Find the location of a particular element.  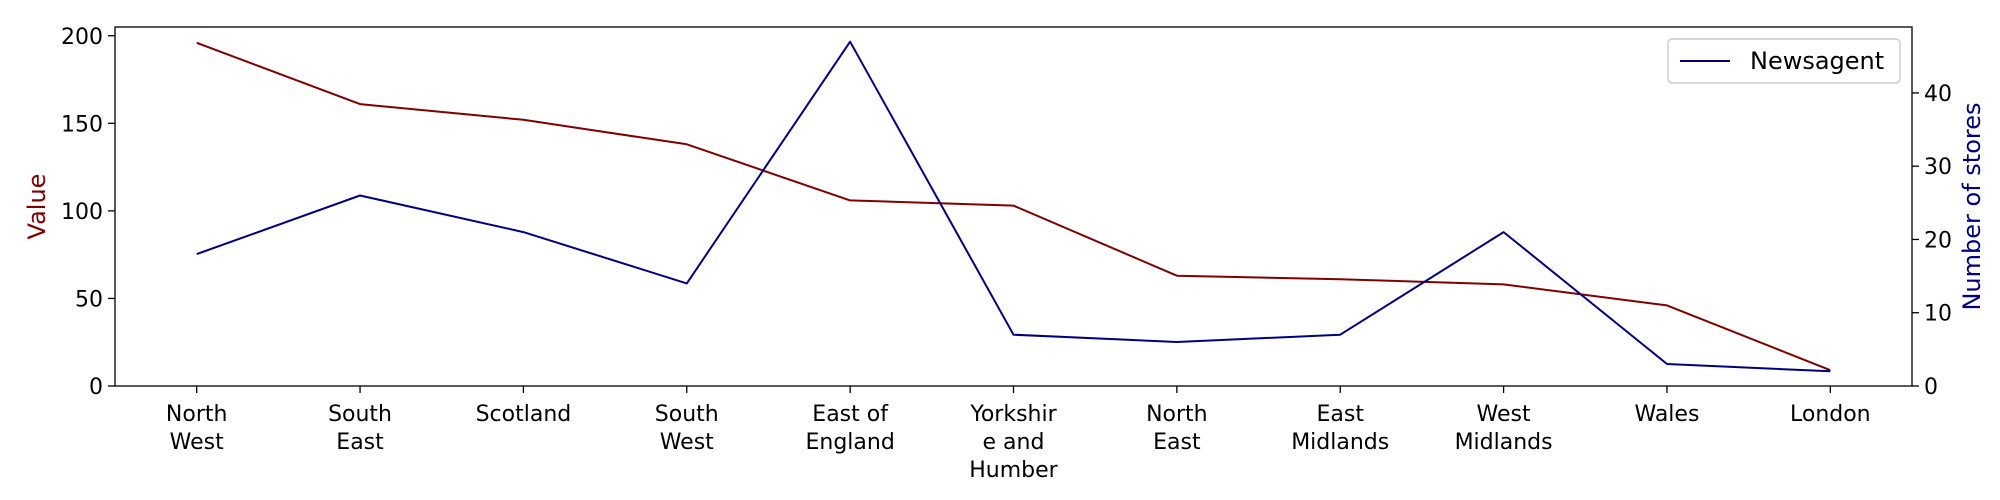

right-y-tick-label: 10 is located at coordinates (1938, 314).